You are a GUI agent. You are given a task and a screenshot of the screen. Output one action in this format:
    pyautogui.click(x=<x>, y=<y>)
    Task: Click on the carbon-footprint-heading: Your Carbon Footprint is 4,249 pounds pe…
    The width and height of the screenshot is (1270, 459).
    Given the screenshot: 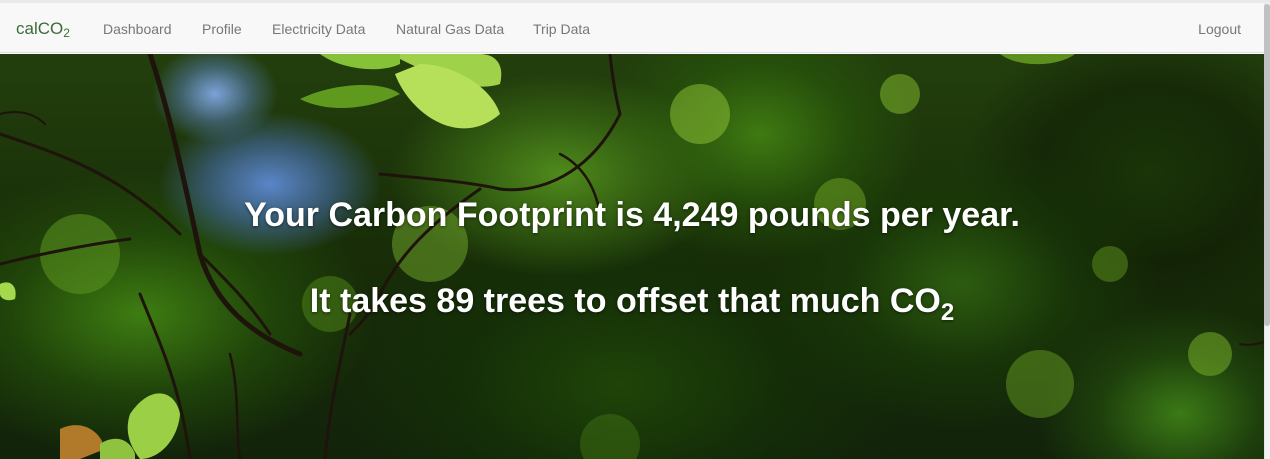 What is the action you would take?
    pyautogui.click(x=632, y=215)
    